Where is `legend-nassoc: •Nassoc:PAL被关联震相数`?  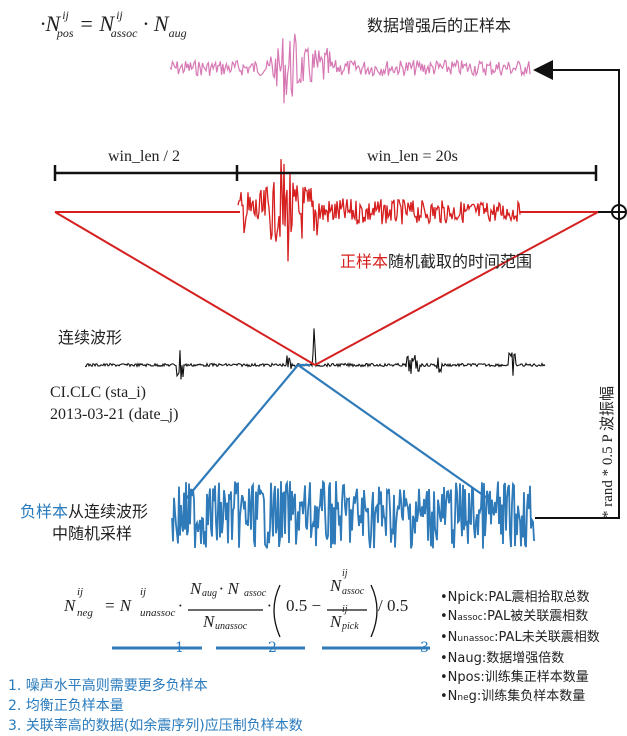
legend-nassoc: •Nassoc:PAL被关联震相数 is located at coordinates (514, 616).